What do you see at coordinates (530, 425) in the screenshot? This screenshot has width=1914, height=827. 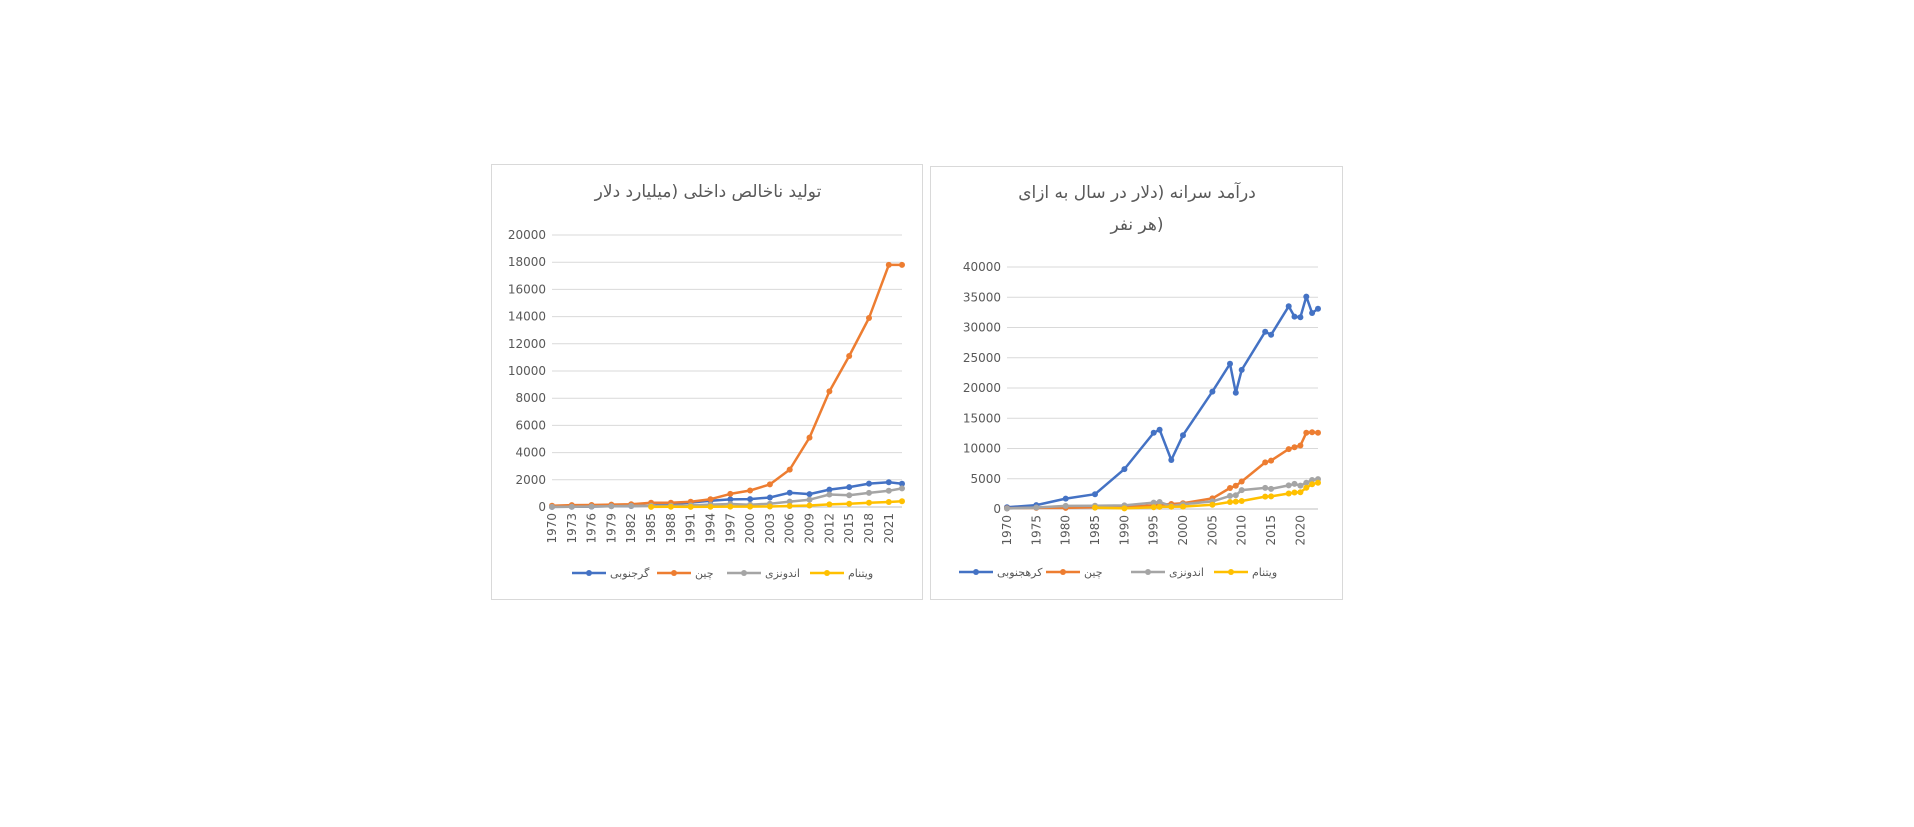 I see `gdp-y-tick-label: 6000` at bounding box center [530, 425].